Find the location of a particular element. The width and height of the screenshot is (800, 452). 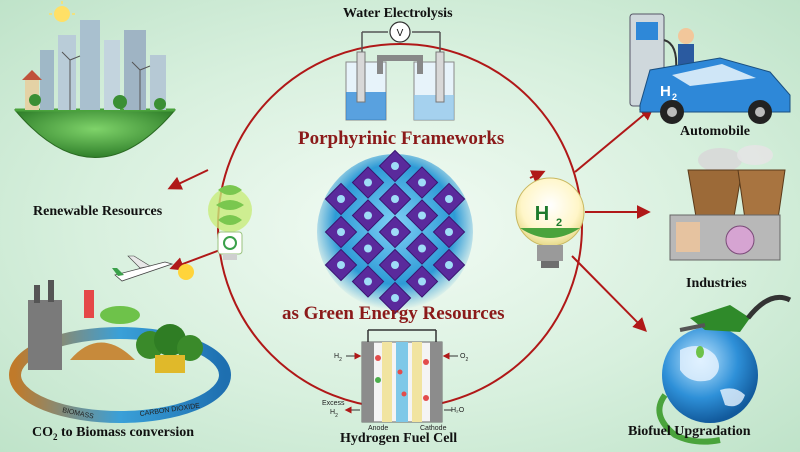

industries-graphic is located at coordinates (727, 203).